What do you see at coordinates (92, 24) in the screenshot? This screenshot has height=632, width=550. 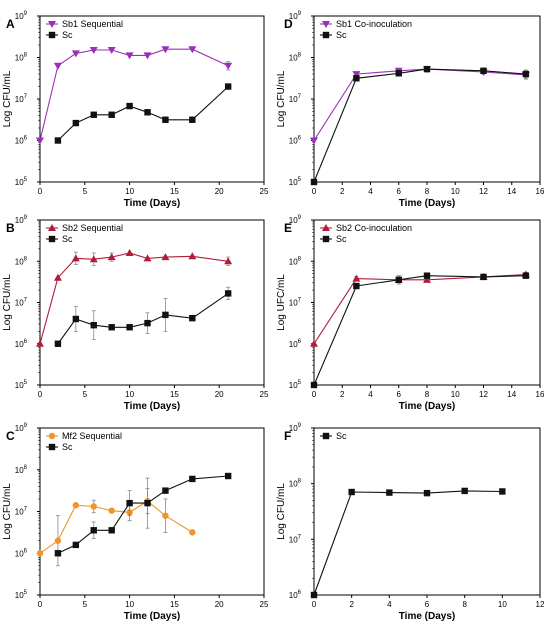 I see `legend-label: Sb1 Sequential` at bounding box center [92, 24].